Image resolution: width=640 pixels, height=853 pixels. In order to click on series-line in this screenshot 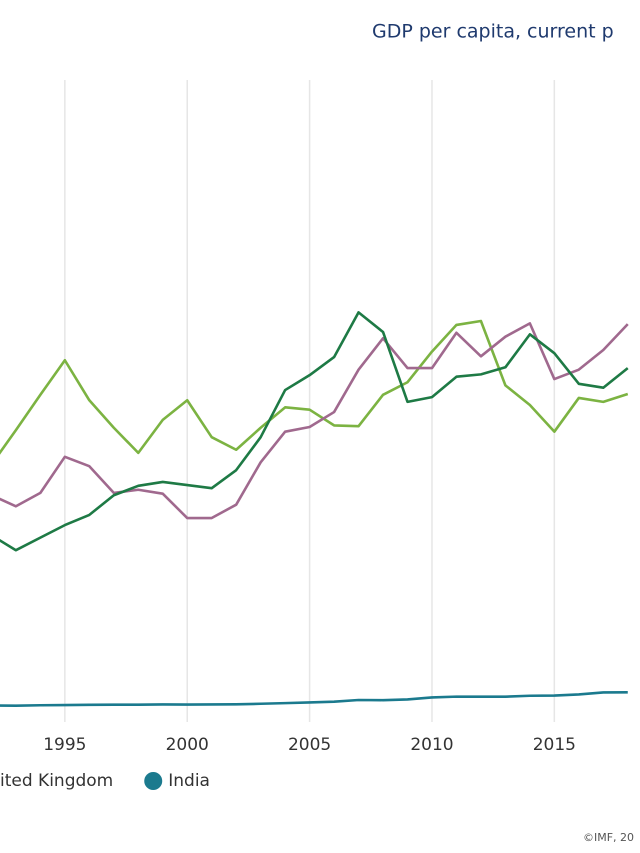, I will do `click(314, 699)`.